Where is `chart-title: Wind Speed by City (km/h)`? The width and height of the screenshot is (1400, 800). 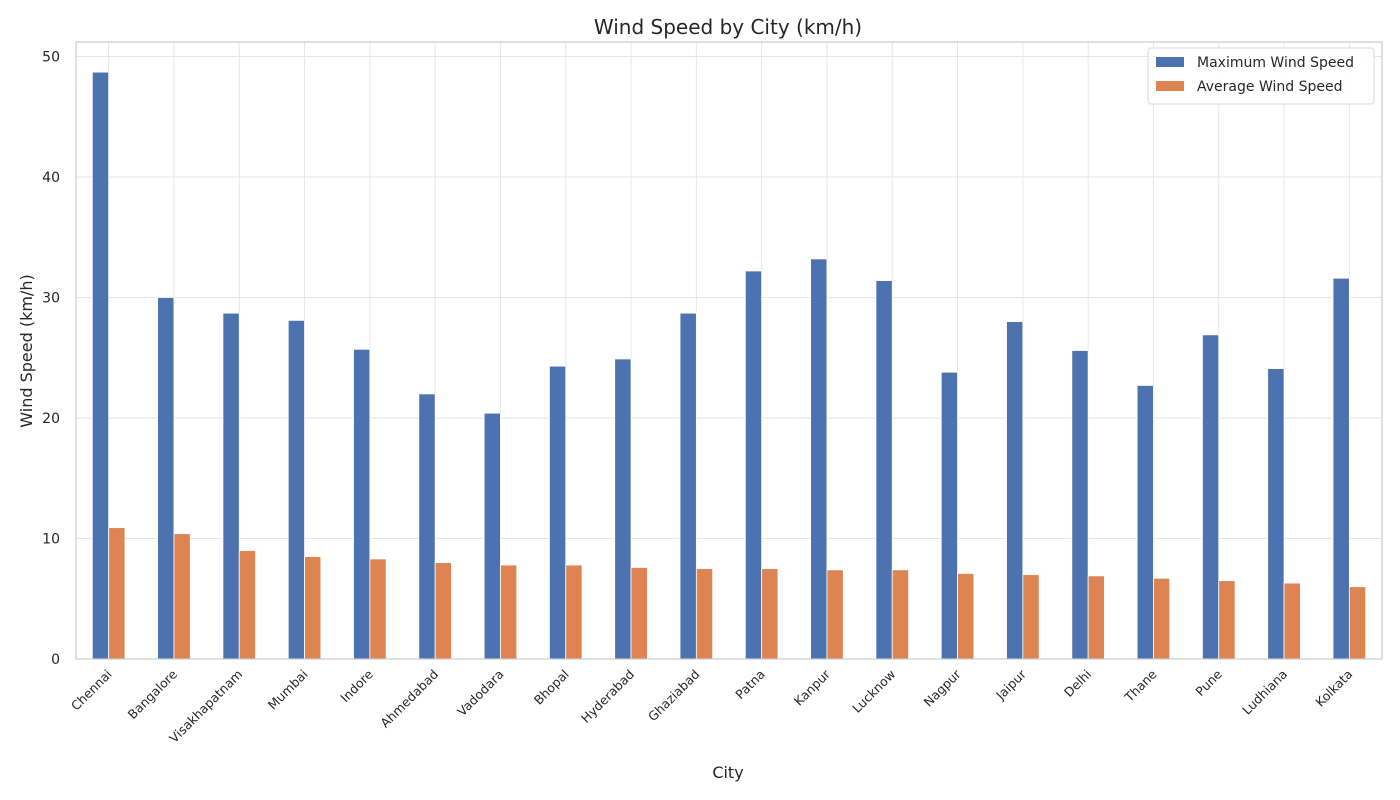
chart-title: Wind Speed by City (km/h) is located at coordinates (728, 27).